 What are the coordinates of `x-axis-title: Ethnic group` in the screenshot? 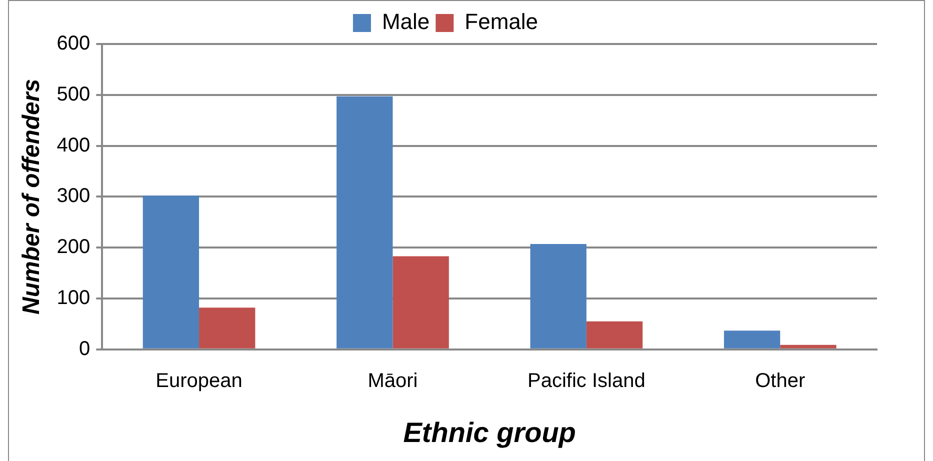 It's located at (489, 432).